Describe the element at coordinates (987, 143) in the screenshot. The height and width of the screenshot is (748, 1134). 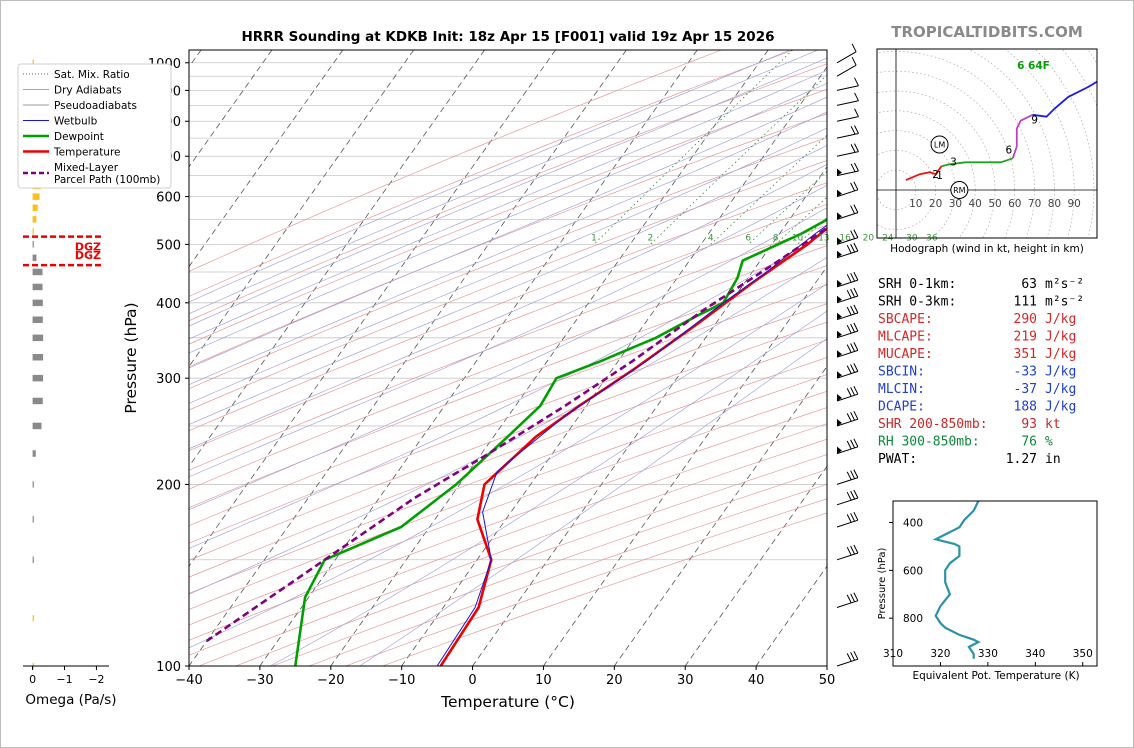
I see `hodo-frame` at that location.